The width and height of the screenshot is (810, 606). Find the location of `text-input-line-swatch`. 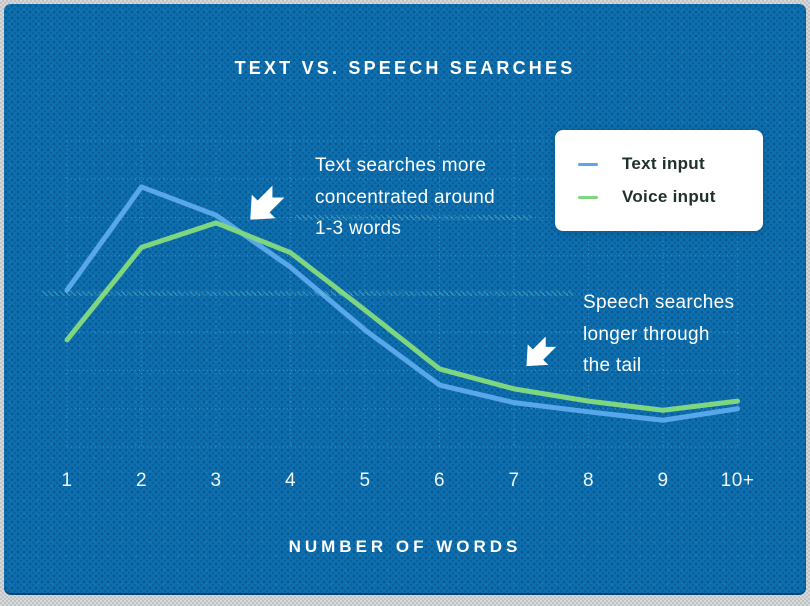

text-input-line-swatch is located at coordinates (588, 164).